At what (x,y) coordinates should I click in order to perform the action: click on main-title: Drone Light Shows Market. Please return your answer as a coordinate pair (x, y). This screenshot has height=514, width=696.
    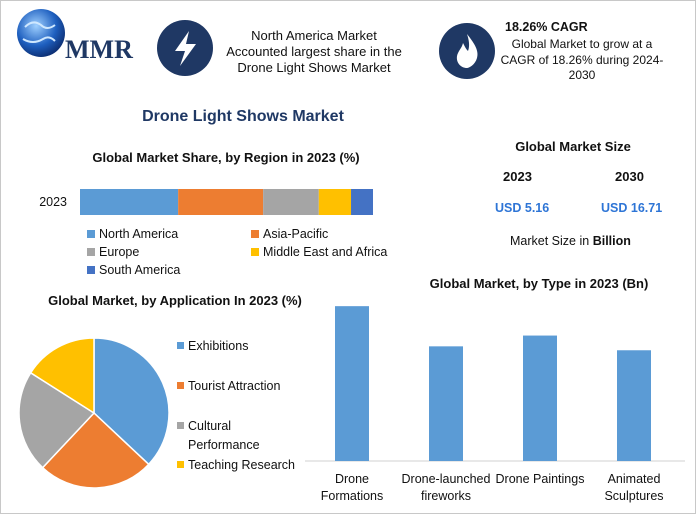
    Looking at the image, I should click on (243, 116).